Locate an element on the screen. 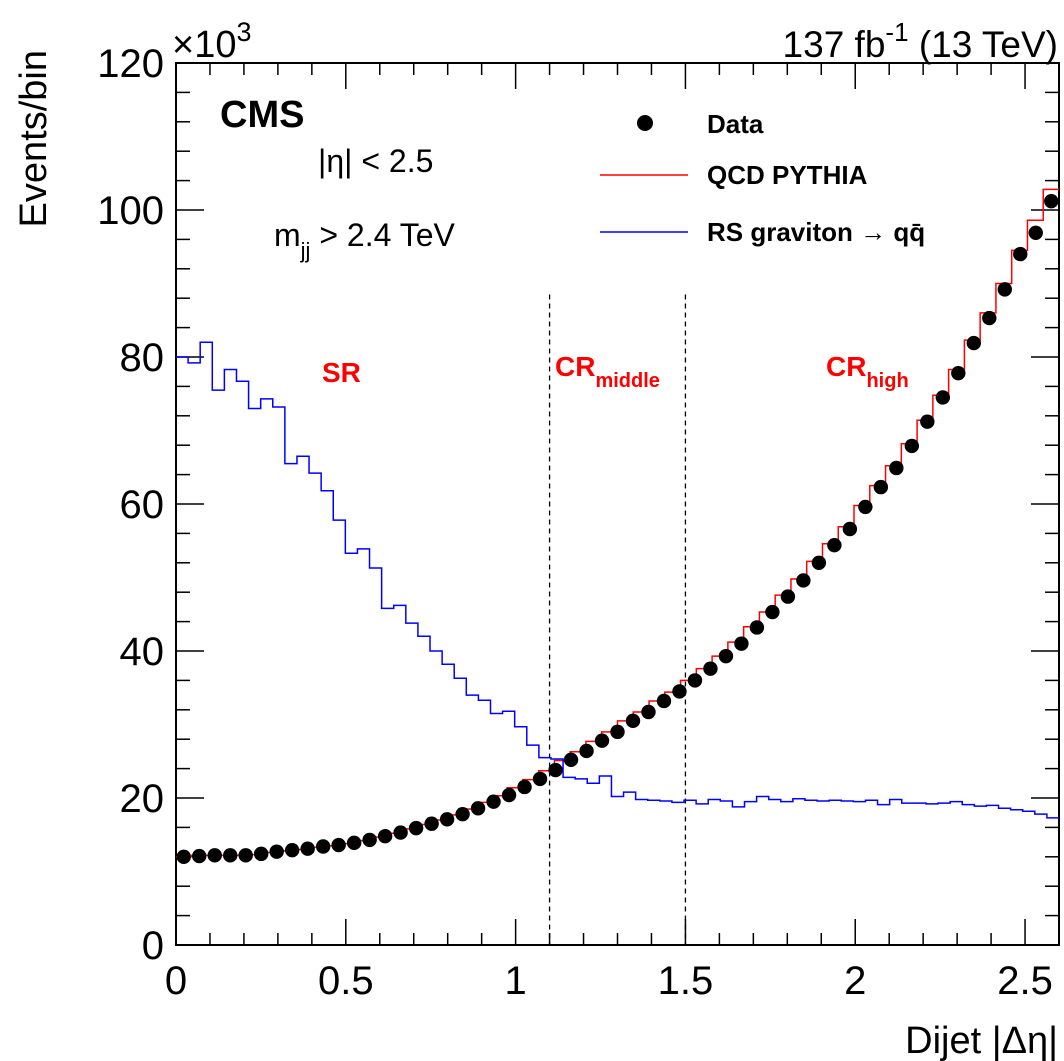 Image resolution: width=1064 pixels, height=1061 pixels. cr-high-region-label: CRhigh is located at coordinates (867, 371).